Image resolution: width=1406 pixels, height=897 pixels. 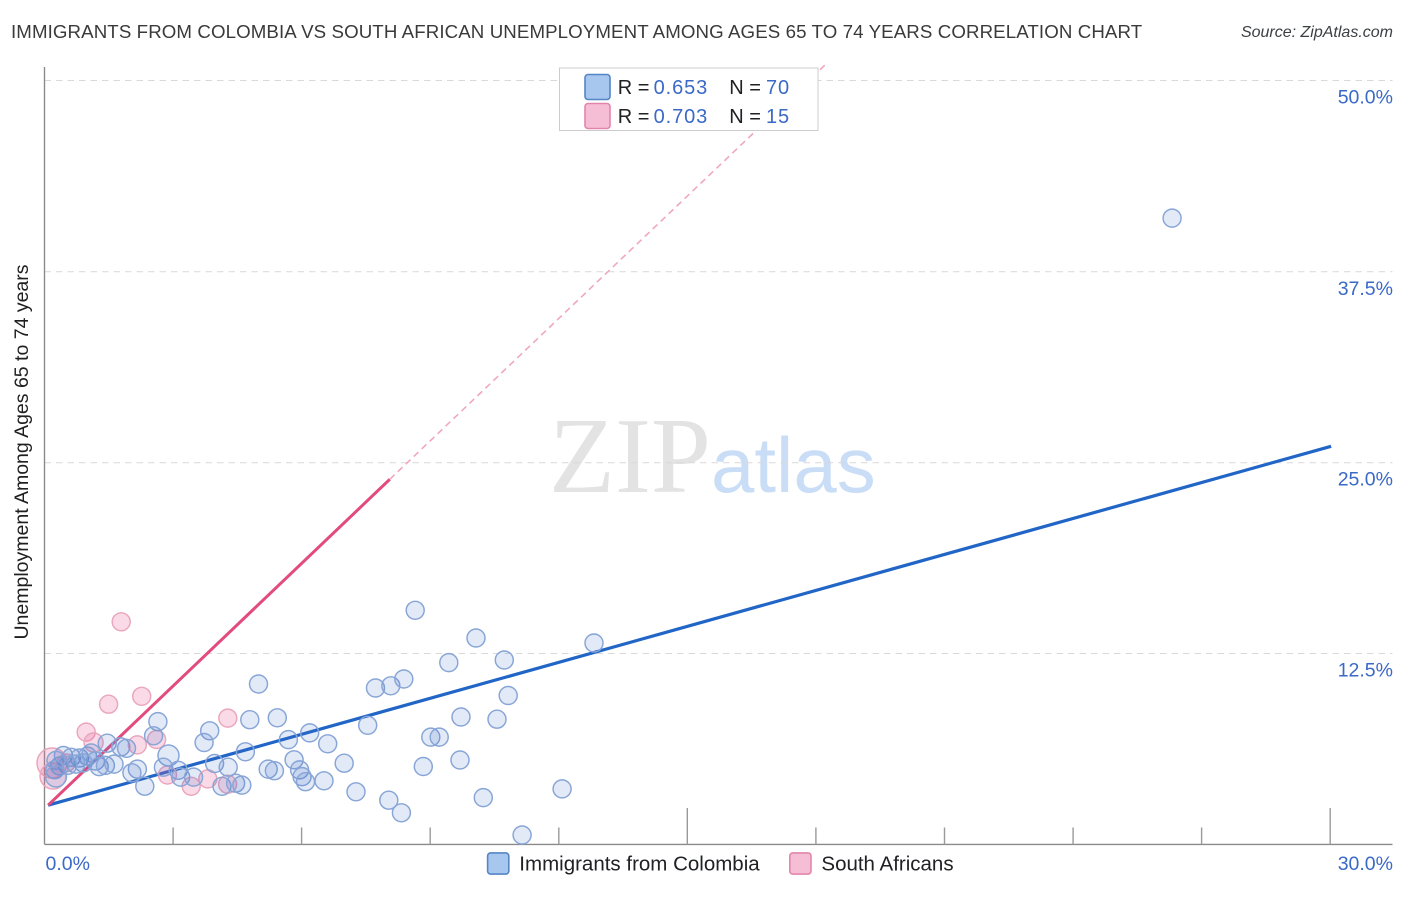 I want to click on svg-text: 70, so click(x=778, y=88).